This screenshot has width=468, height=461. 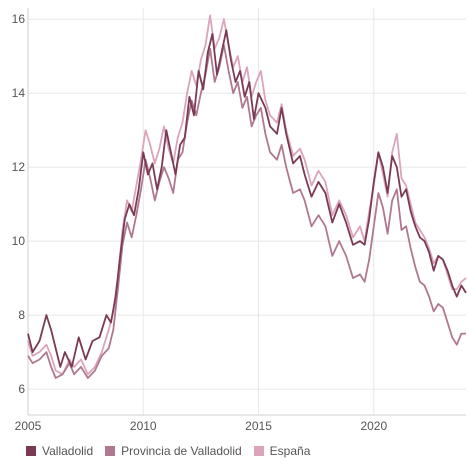 I want to click on legend-item-valladolid: Valladolid, so click(x=59, y=451).